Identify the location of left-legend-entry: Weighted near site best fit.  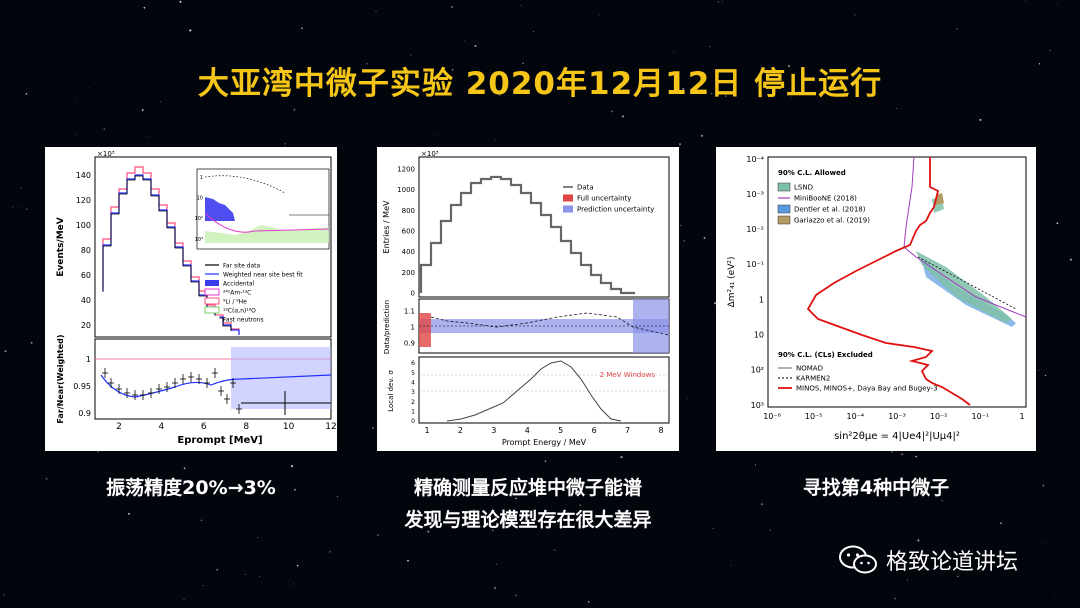
(263, 275).